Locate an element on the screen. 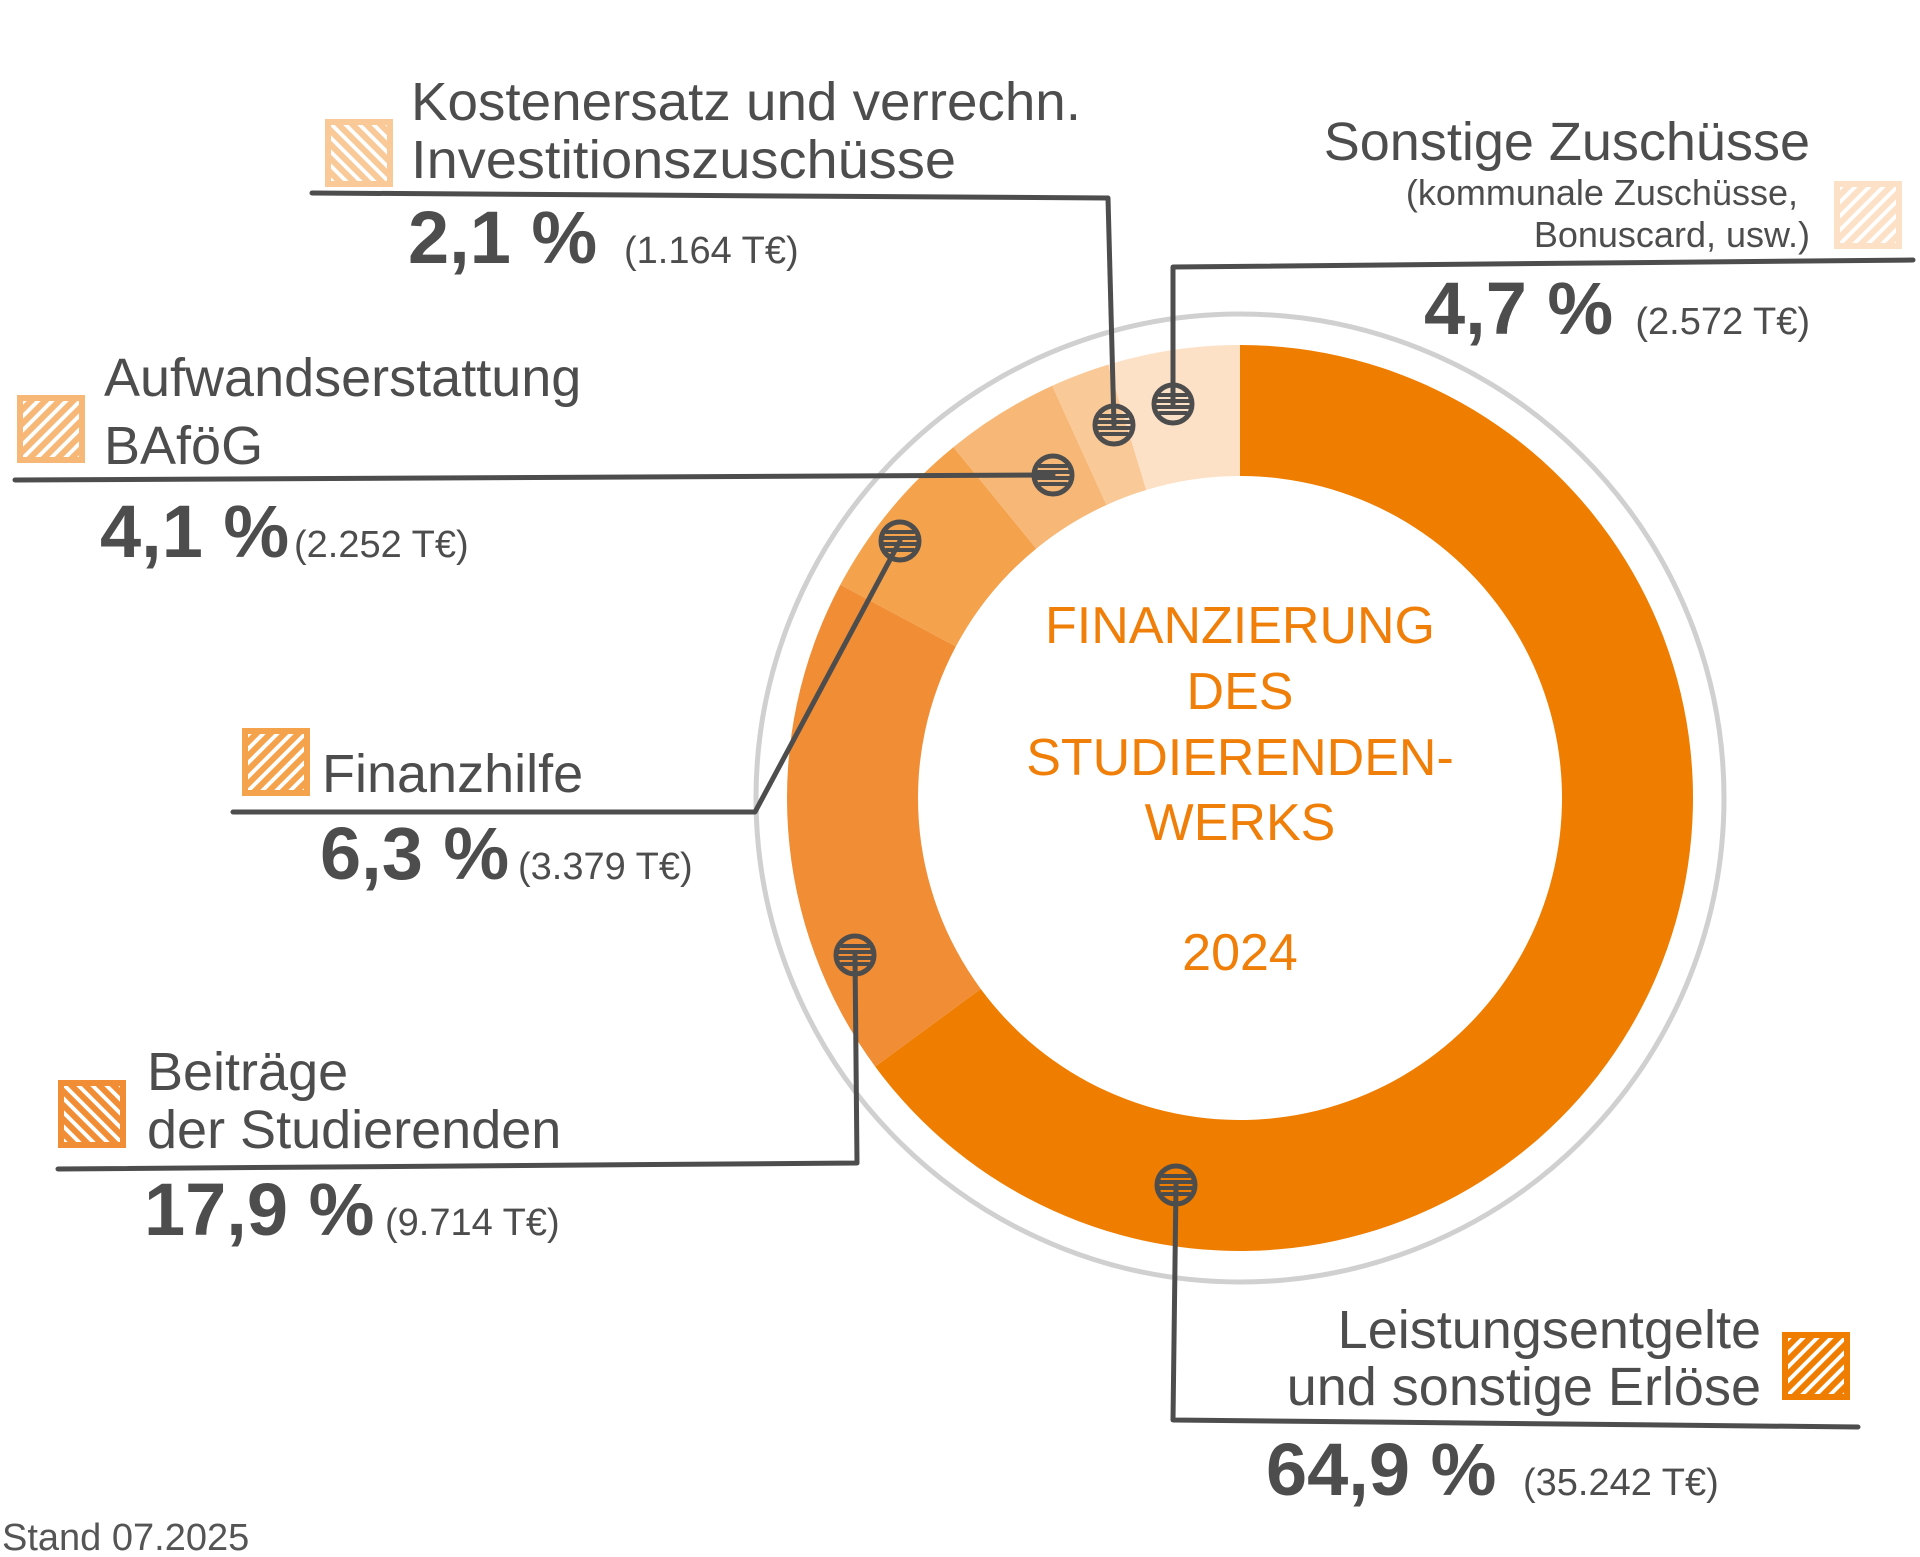 Image resolution: width=1920 pixels, height=1557 pixels. center-title-line-1: FINANZIERUNG is located at coordinates (1240, 626).